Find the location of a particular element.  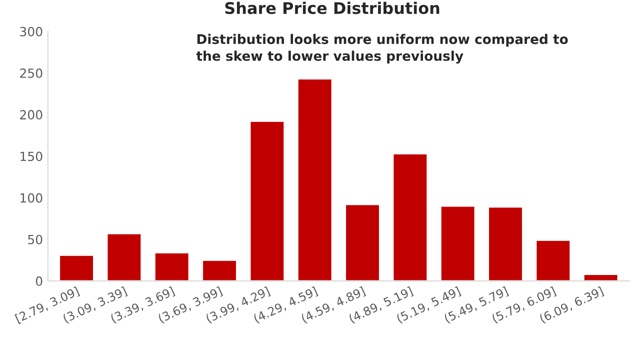

y-tick-label: 200 is located at coordinates (31, 115).